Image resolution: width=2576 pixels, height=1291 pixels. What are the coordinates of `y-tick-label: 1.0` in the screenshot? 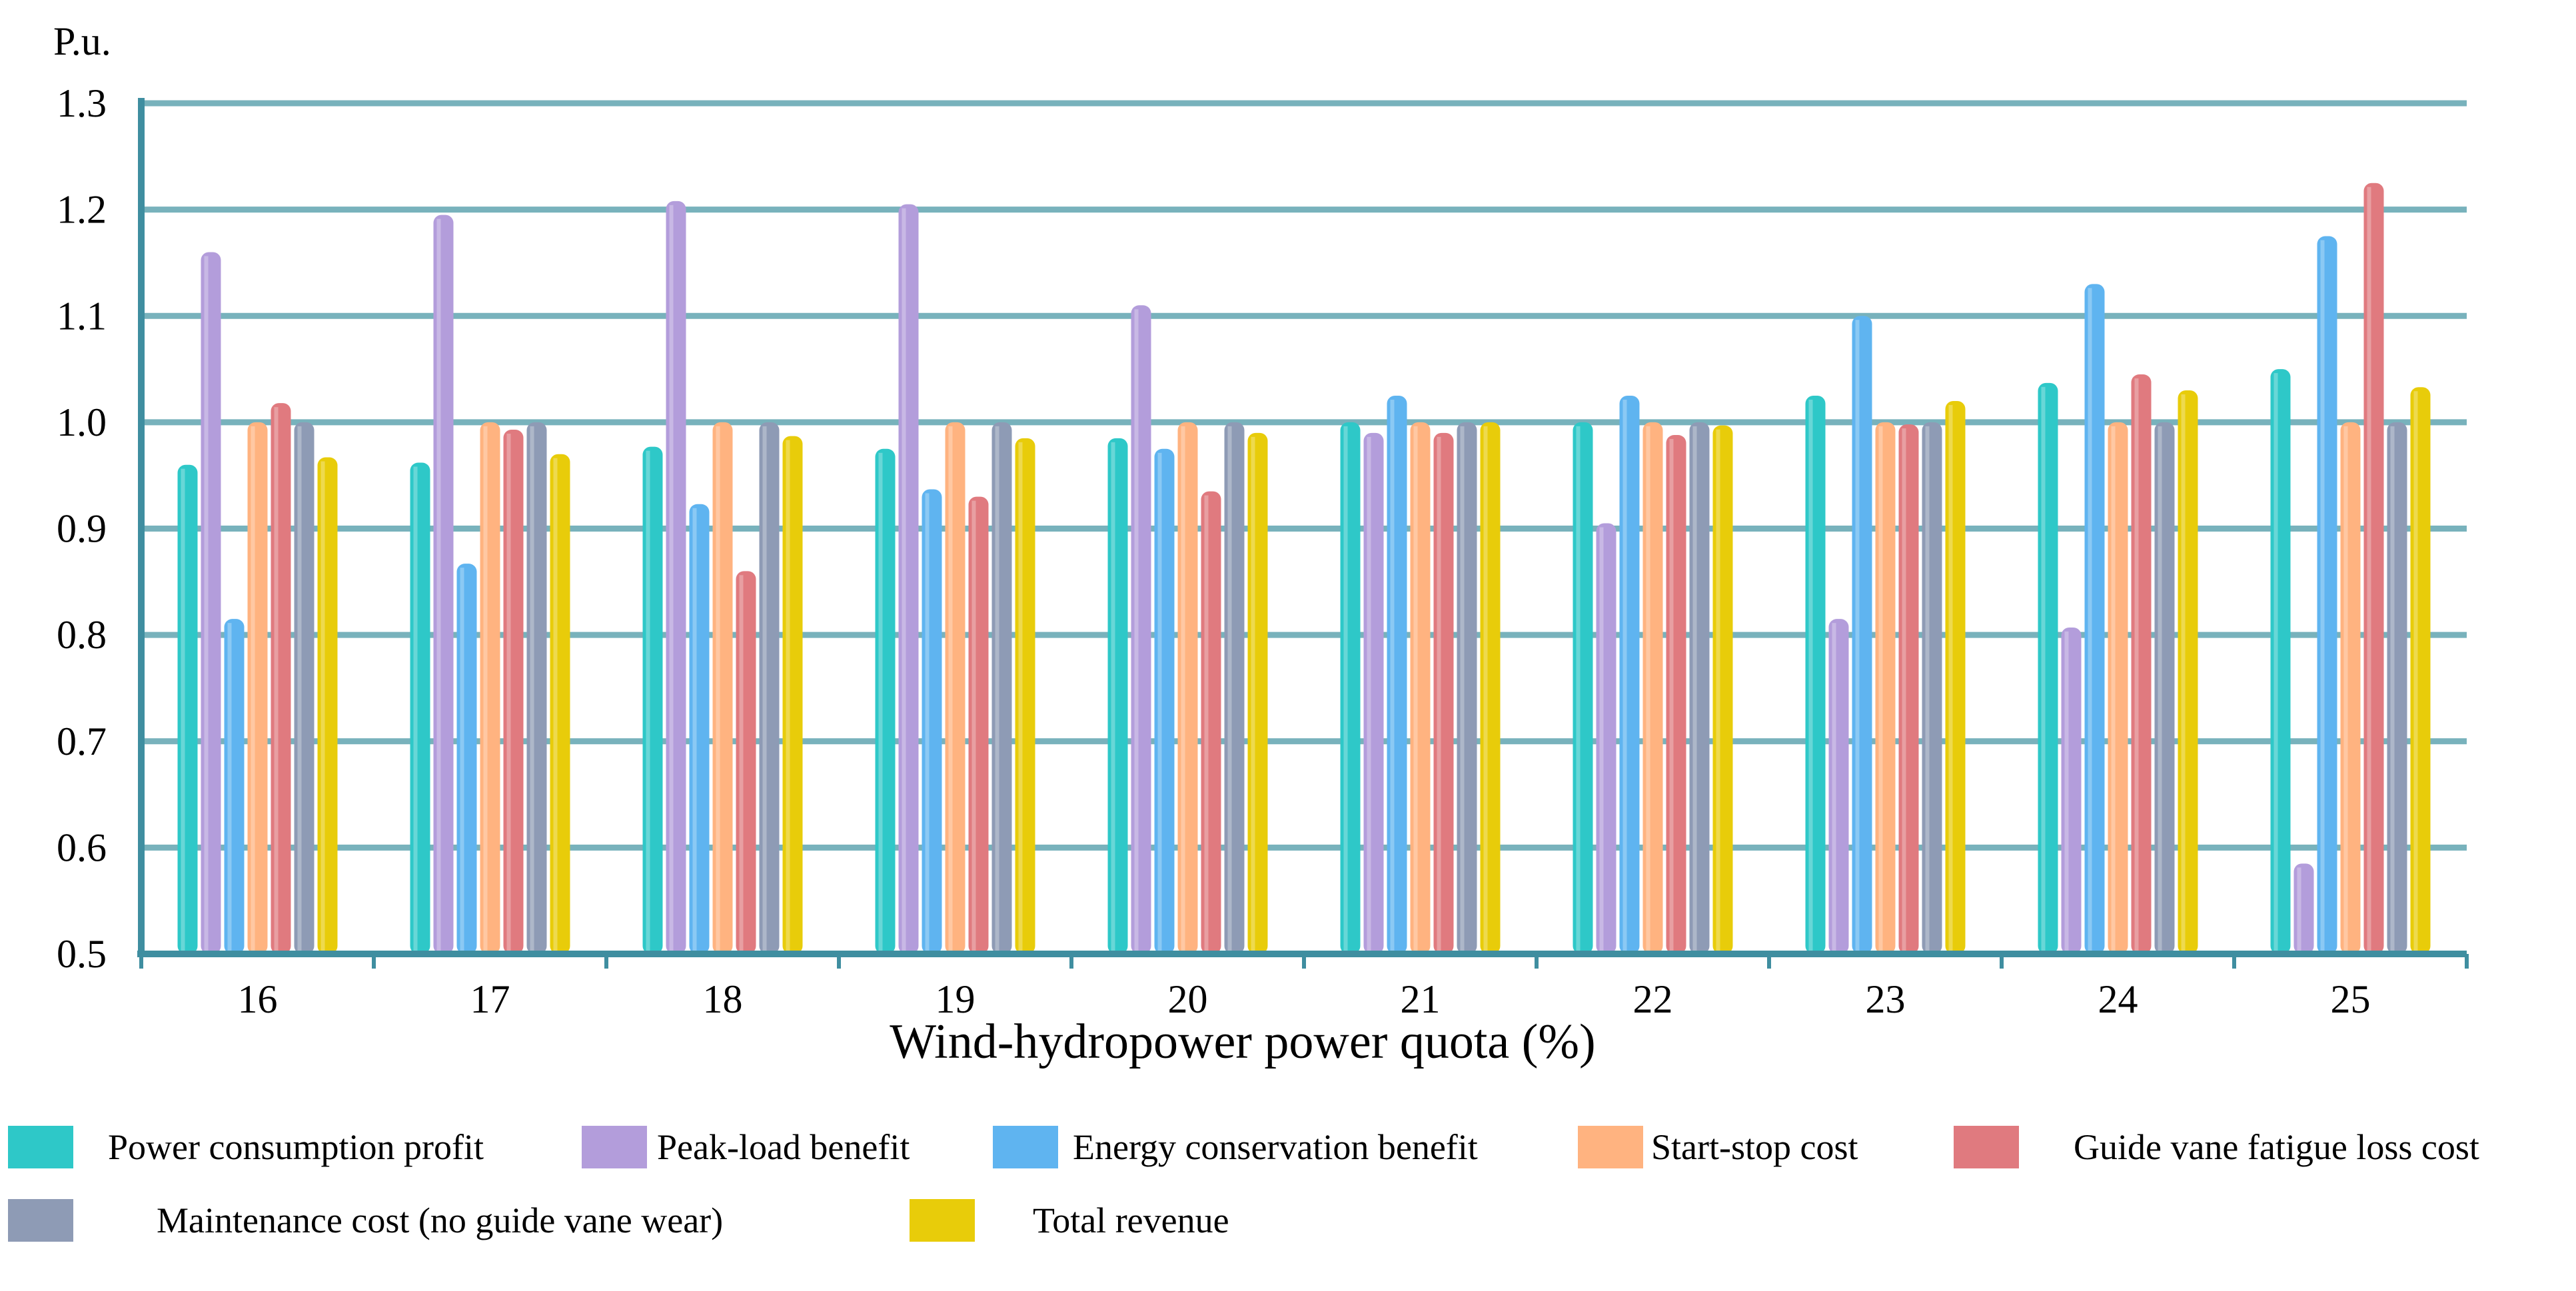 It's located at (82, 422).